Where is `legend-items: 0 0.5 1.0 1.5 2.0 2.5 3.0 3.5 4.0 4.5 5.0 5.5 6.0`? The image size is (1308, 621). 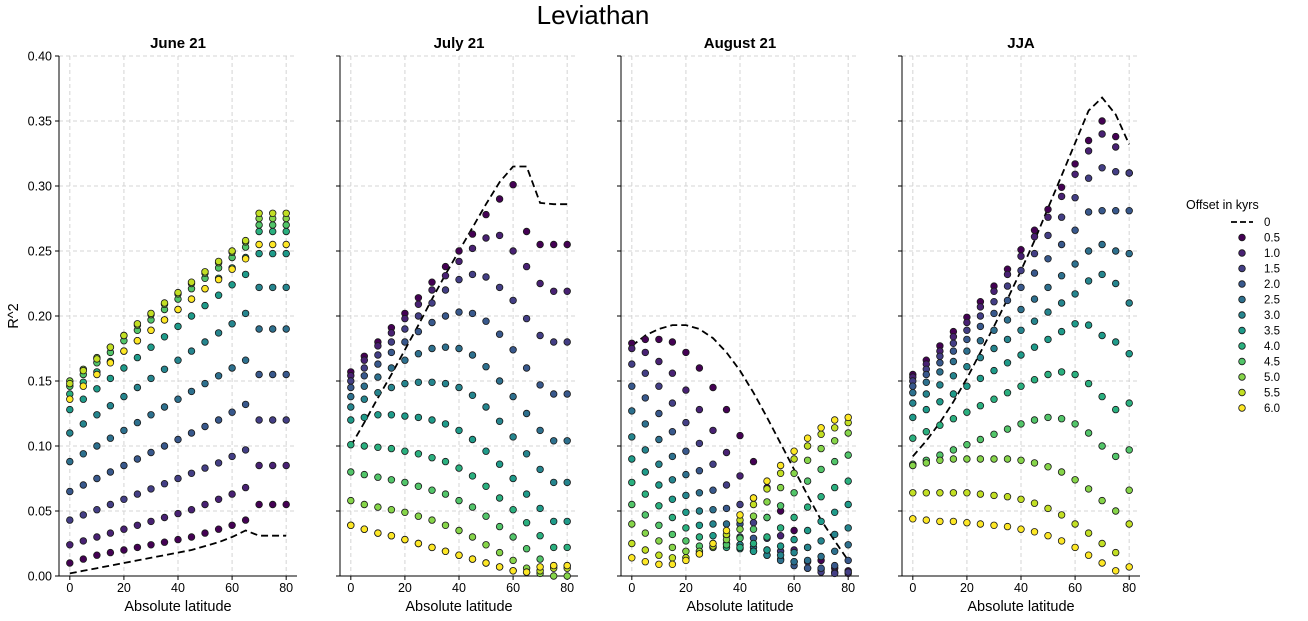 legend-items: 0 0.5 1.0 1.5 2.0 2.5 3.0 3.5 4.0 4.5 5.0 5.5 6.0 is located at coordinates (1255, 316).